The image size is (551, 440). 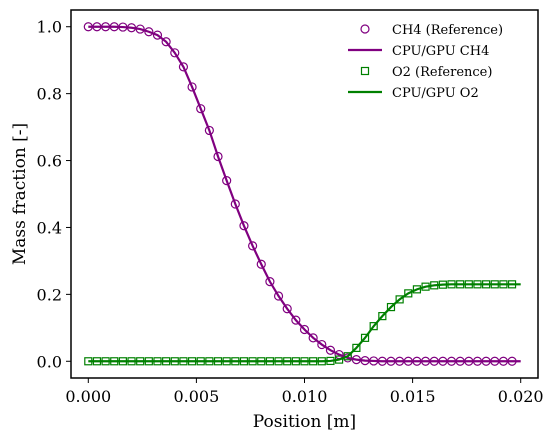 What do you see at coordinates (54, 194) in the screenshot?
I see `y-axis: 0.0 0.2 0.4 0.6 0.8 1.0` at bounding box center [54, 194].